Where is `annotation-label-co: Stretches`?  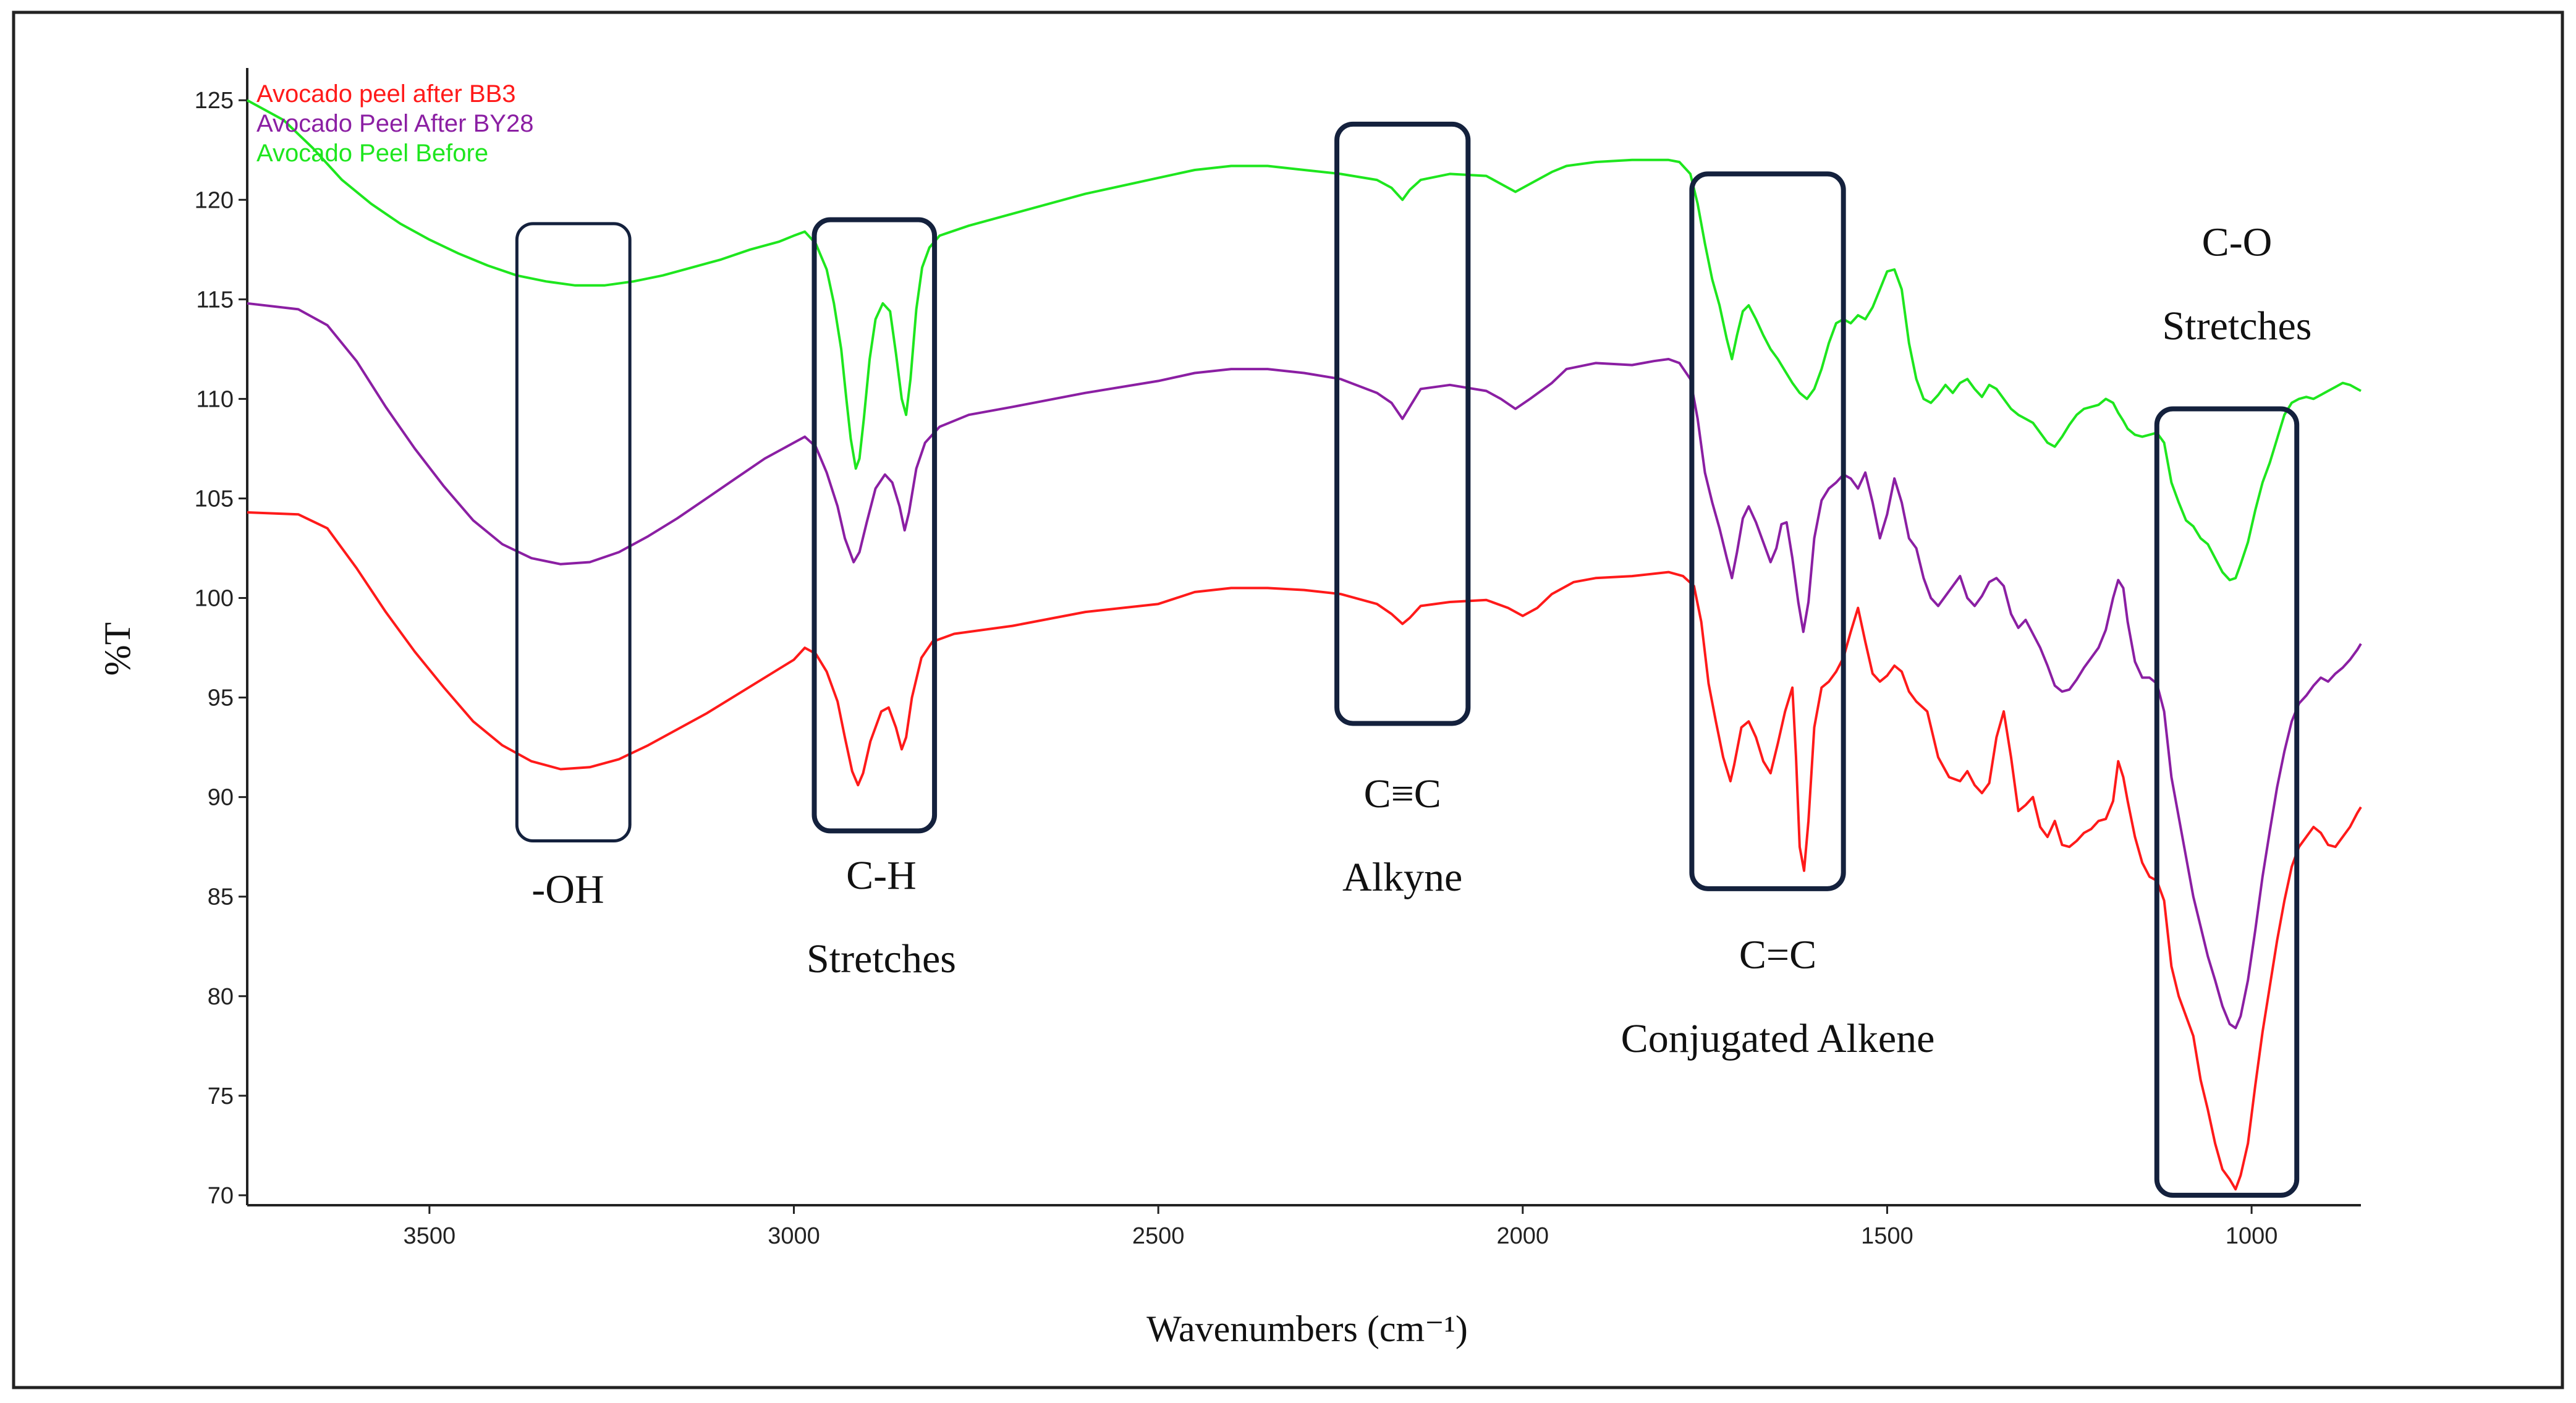
annotation-label-co: Stretches is located at coordinates (2237, 326).